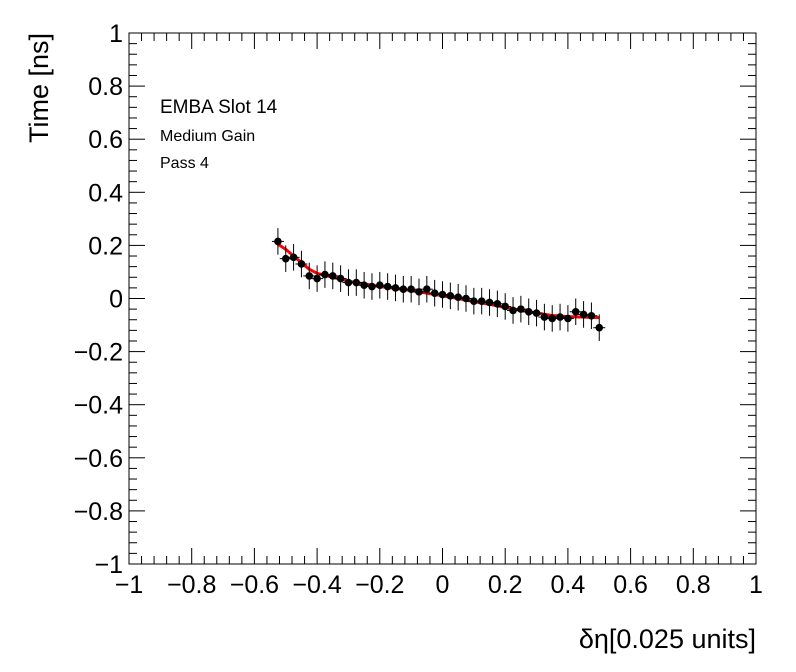  What do you see at coordinates (105, 193) in the screenshot?
I see `y-tick-label: 0.4` at bounding box center [105, 193].